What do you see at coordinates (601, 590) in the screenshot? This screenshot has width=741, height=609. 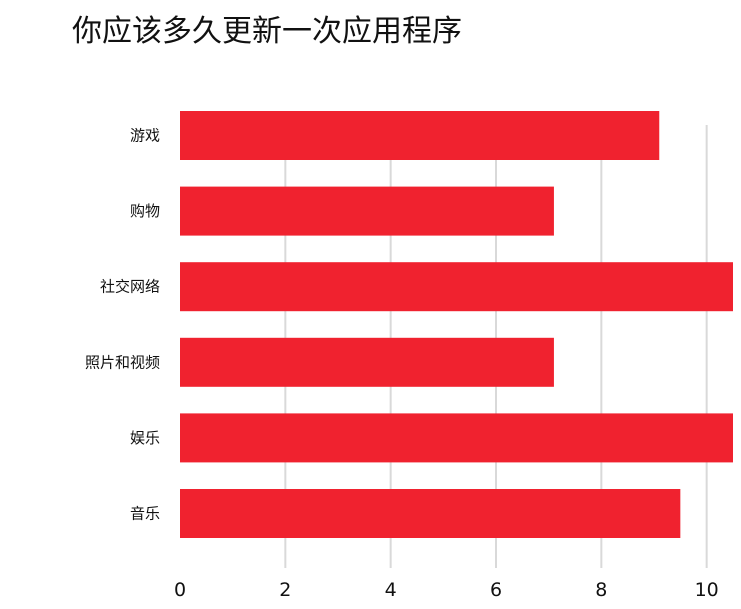 I see `x-tick-label: 8` at bounding box center [601, 590].